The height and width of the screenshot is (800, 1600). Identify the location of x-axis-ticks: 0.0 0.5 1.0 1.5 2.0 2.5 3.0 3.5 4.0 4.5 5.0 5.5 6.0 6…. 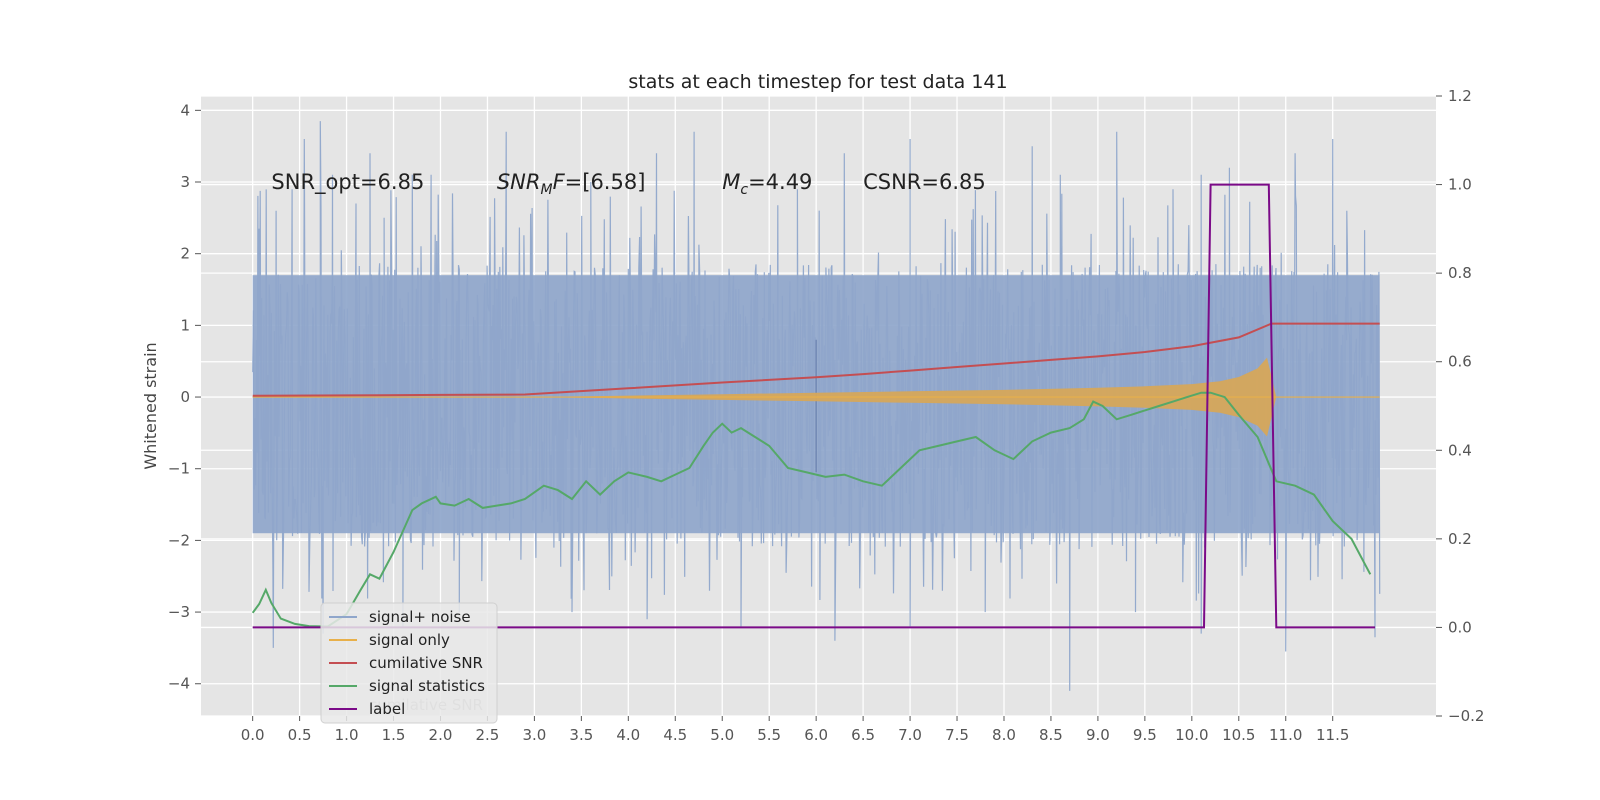
(795, 730).